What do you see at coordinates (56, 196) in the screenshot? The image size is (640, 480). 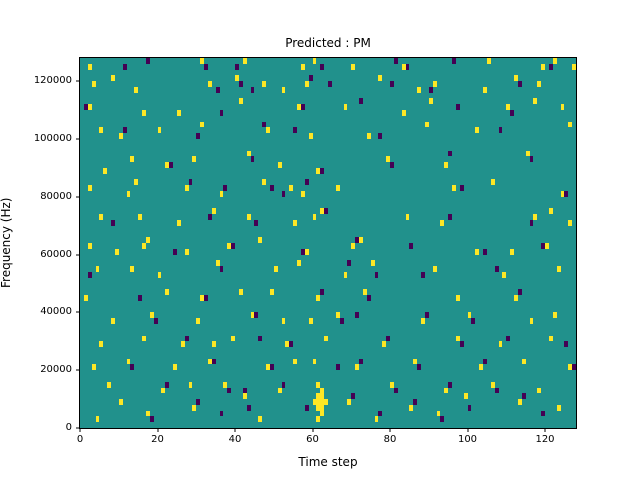 I see `y-tick-label: 80000` at bounding box center [56, 196].